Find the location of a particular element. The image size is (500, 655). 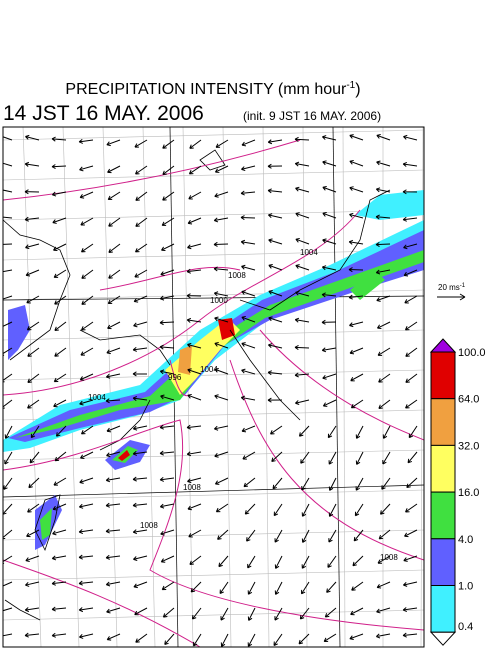

colorbar: 100.0 64.0 32.0 16.0 4.0 1.0 0.4 is located at coordinates (457, 492).